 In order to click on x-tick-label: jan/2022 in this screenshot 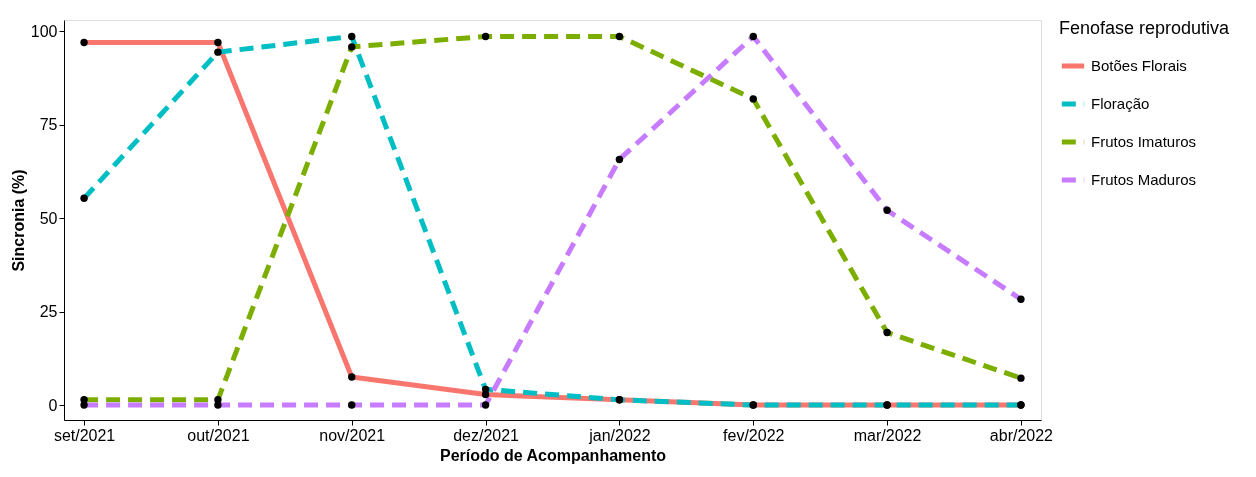, I will do `click(619, 435)`.